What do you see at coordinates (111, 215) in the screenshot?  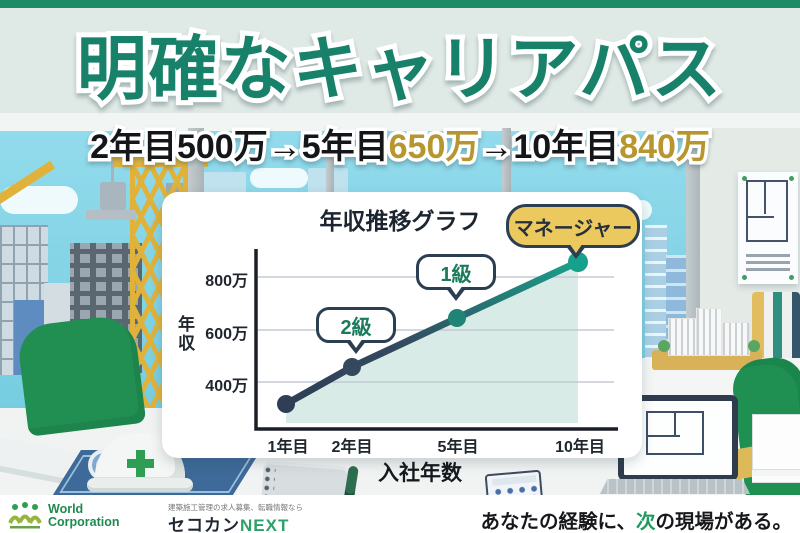 I see `hoisted-beam` at bounding box center [111, 215].